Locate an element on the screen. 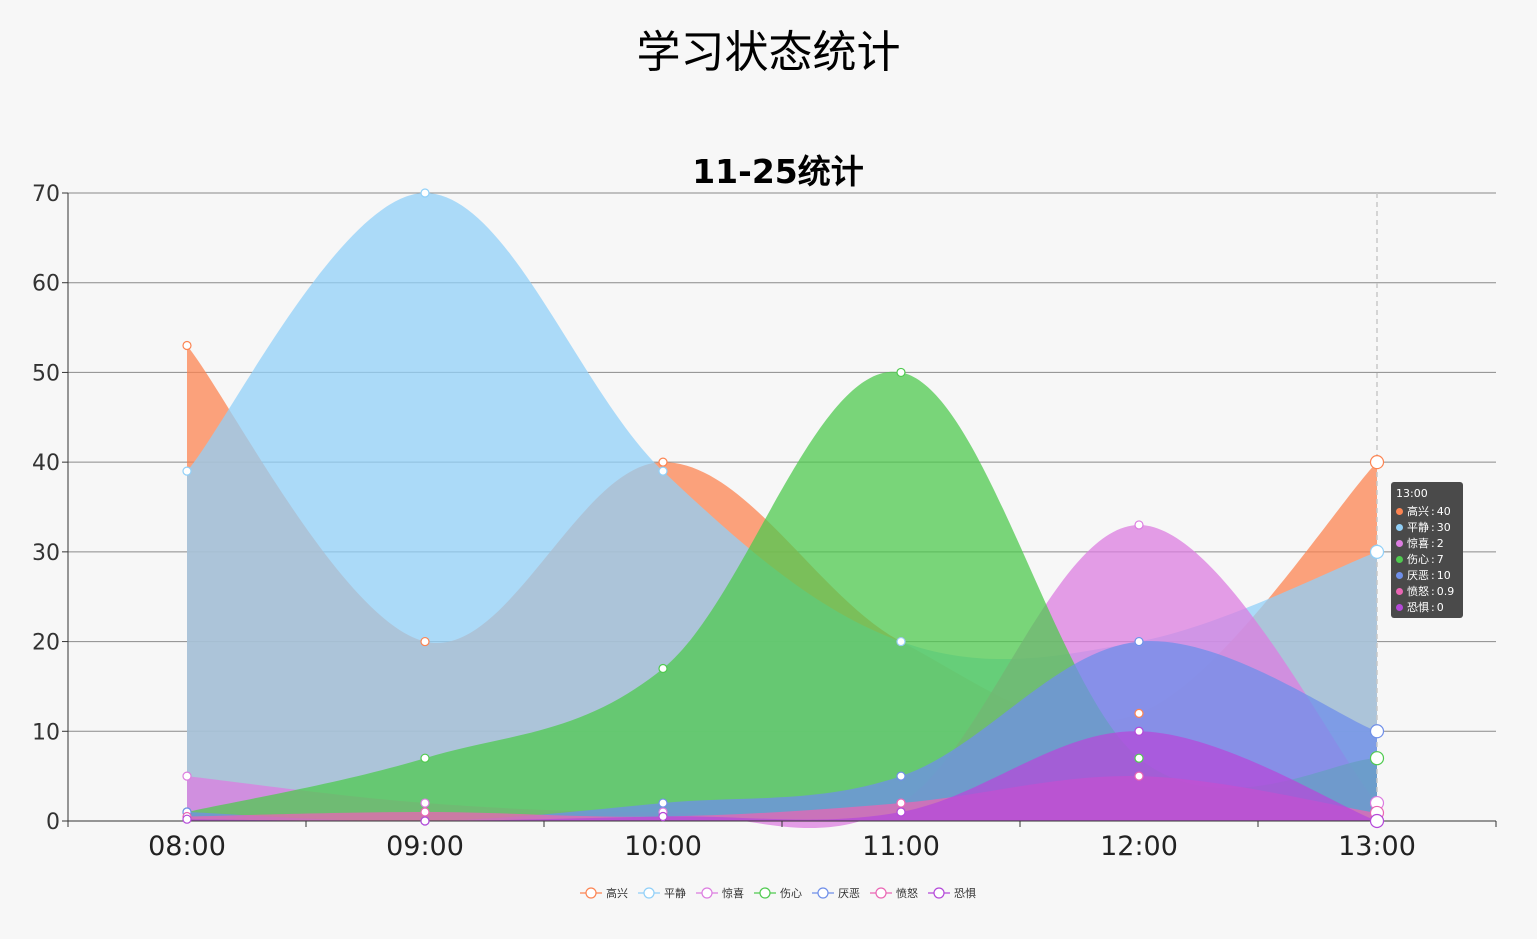 The width and height of the screenshot is (1537, 939). legend-label: 愤怒 is located at coordinates (907, 893).